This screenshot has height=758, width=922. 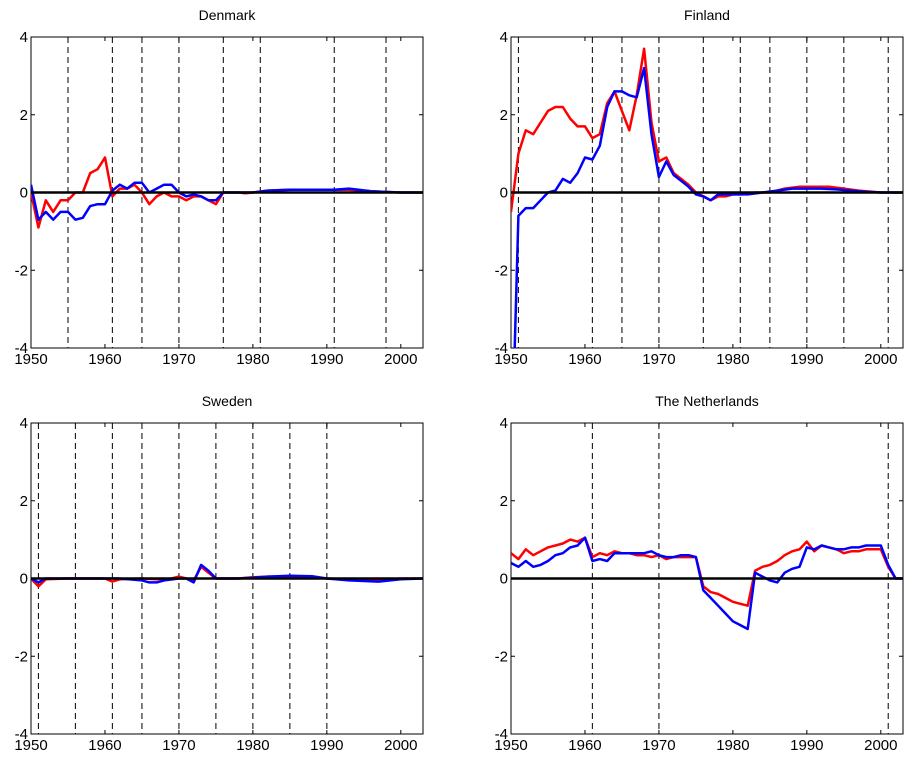 I want to click on chart-title: The Netherlands, so click(x=707, y=401).